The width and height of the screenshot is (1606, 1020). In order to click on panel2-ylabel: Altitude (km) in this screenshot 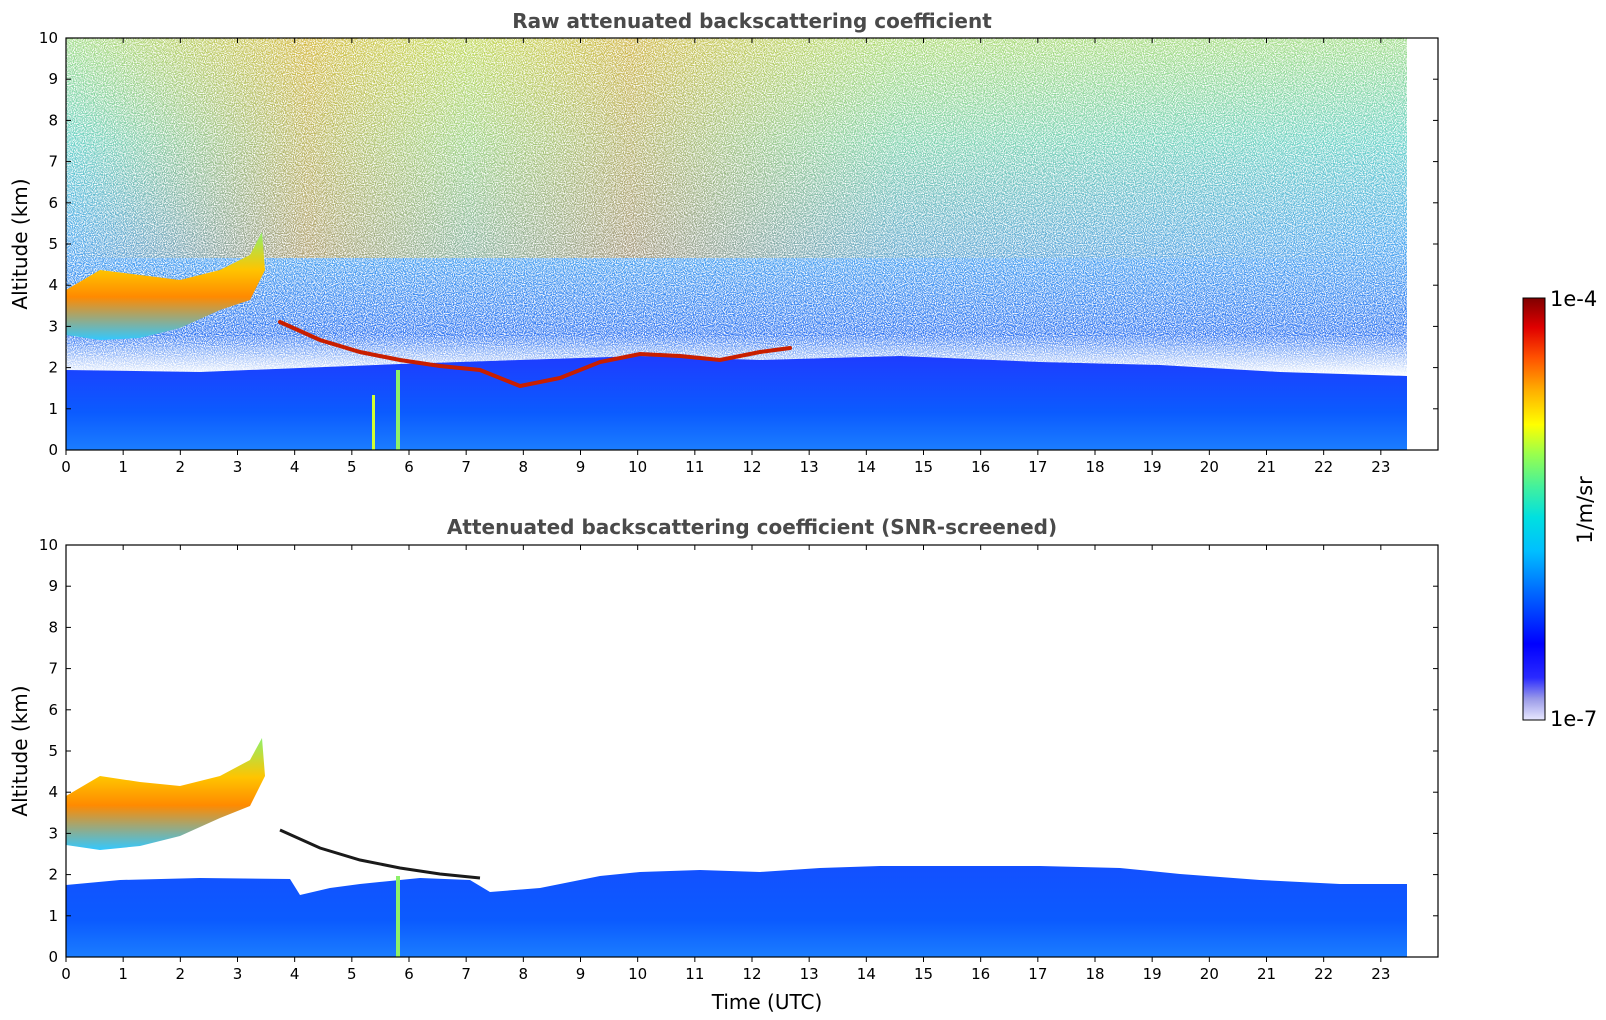, I will do `click(20, 750)`.